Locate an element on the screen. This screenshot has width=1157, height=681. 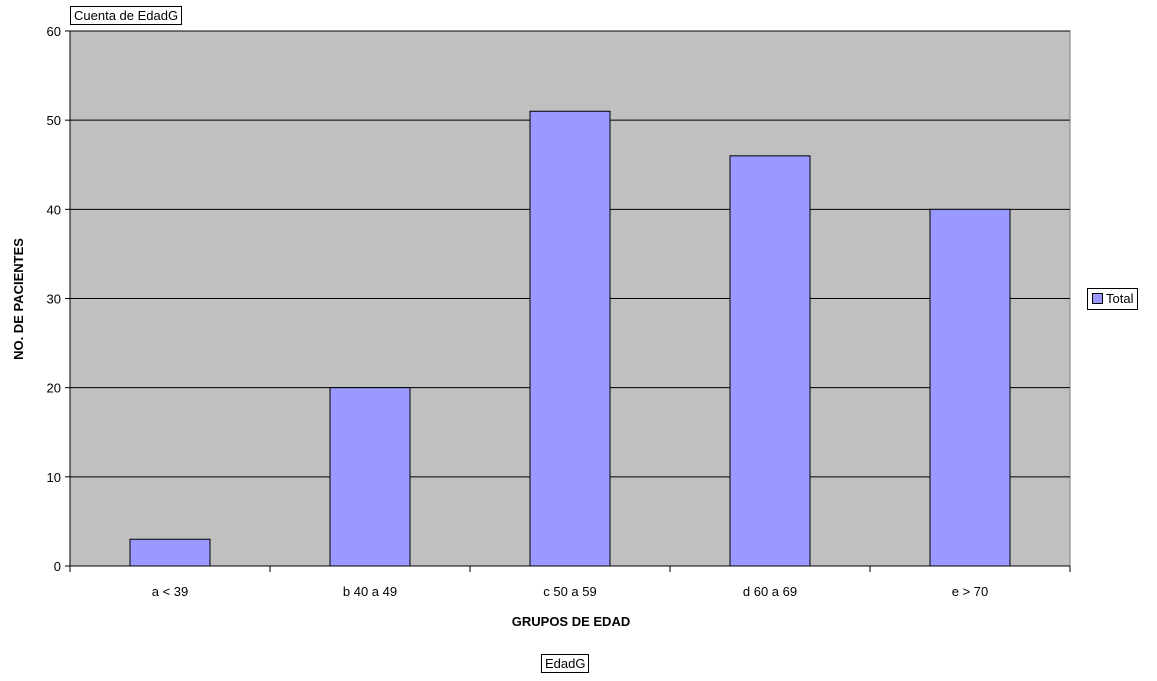
x-tick-label: e > 70 is located at coordinates (970, 591).